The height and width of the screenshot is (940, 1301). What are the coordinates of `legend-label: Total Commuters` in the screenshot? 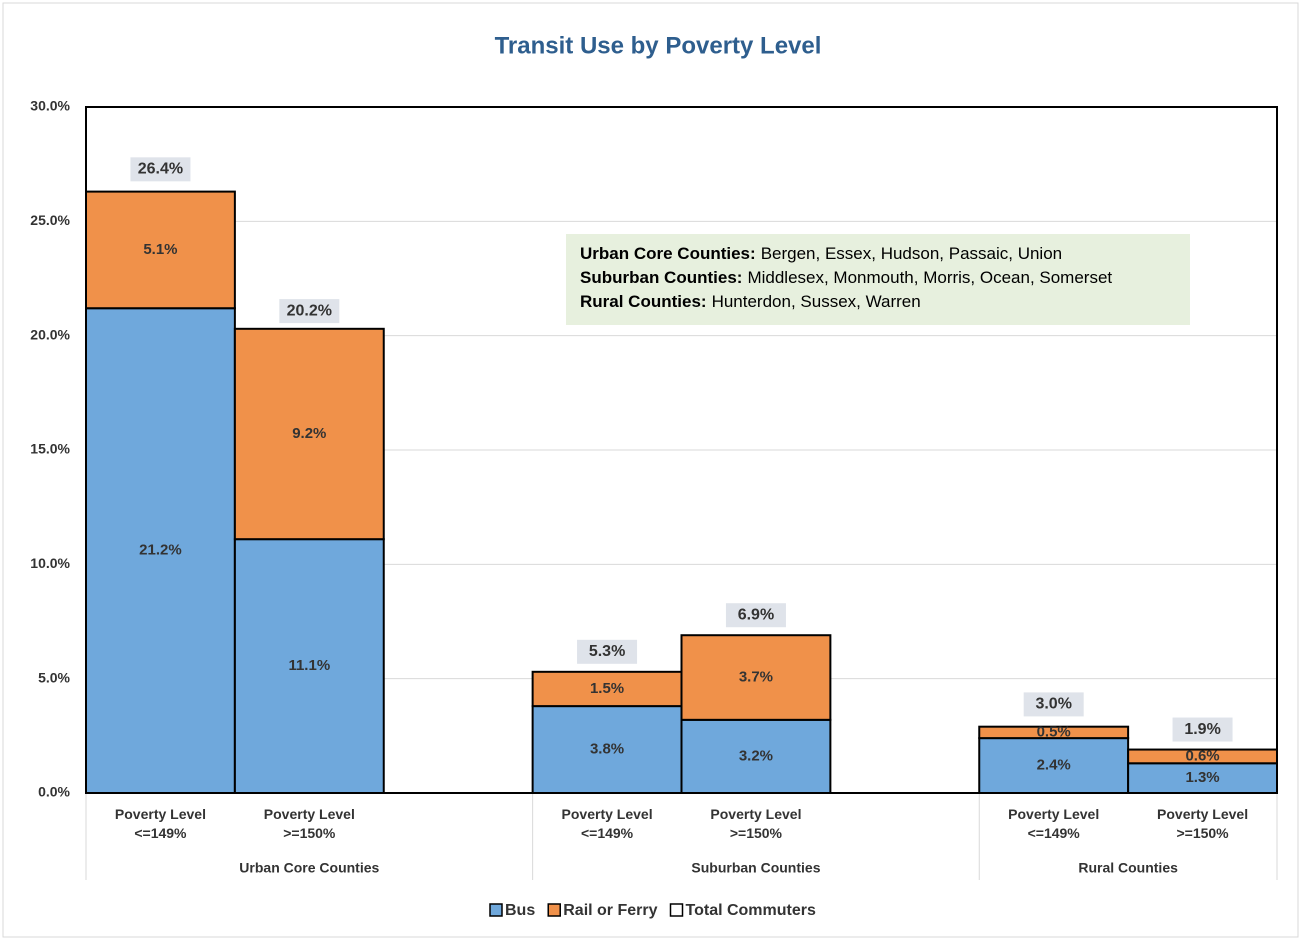 It's located at (751, 910).